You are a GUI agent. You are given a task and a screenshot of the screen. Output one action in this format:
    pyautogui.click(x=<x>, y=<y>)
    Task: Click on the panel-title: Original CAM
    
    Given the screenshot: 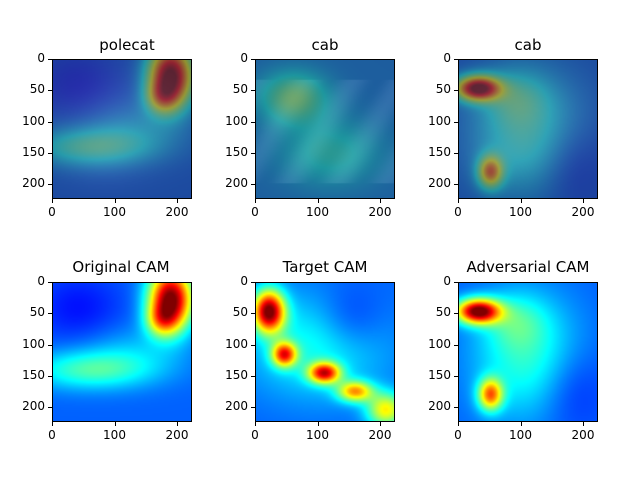 What is the action you would take?
    pyautogui.click(x=121, y=267)
    